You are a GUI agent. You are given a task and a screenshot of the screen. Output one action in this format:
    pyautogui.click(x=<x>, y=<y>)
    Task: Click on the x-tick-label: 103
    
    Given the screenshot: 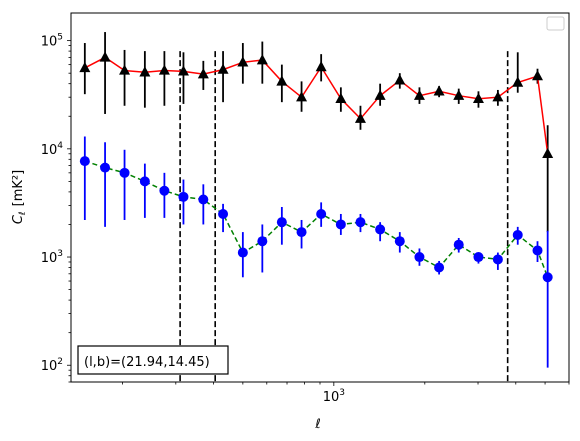 What is the action you would take?
    pyautogui.click(x=334, y=396)
    